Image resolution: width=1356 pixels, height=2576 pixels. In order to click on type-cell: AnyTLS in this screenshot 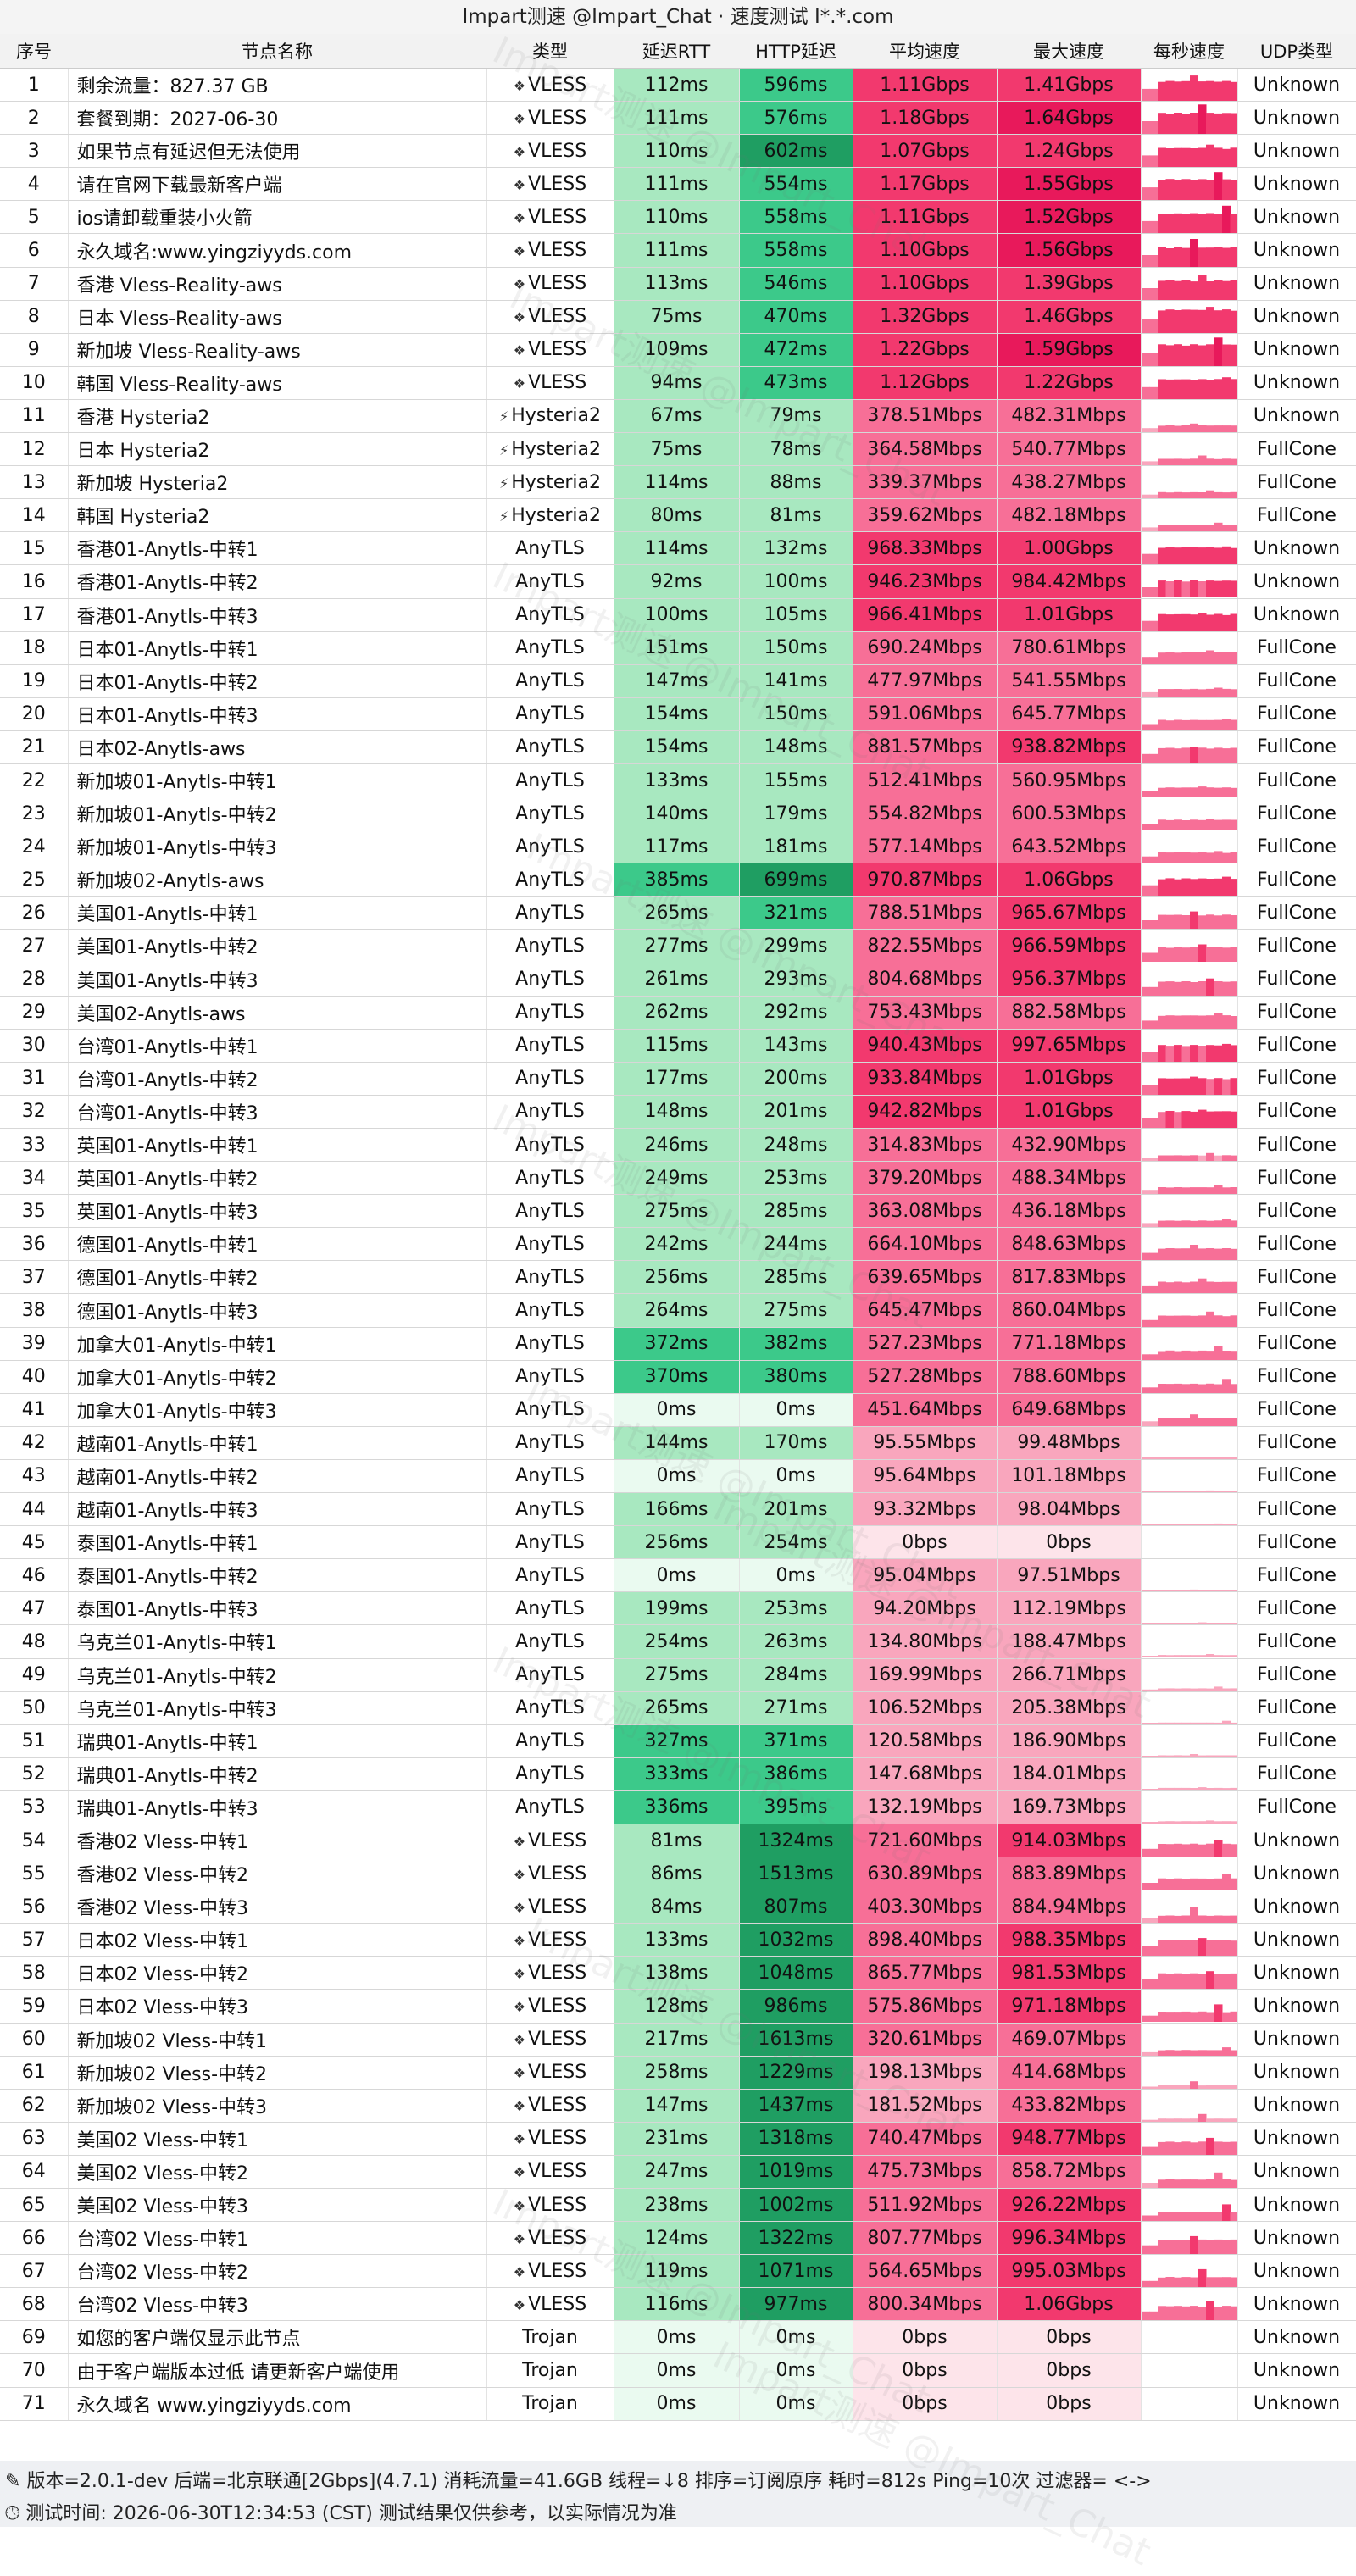, I will do `click(550, 1145)`.